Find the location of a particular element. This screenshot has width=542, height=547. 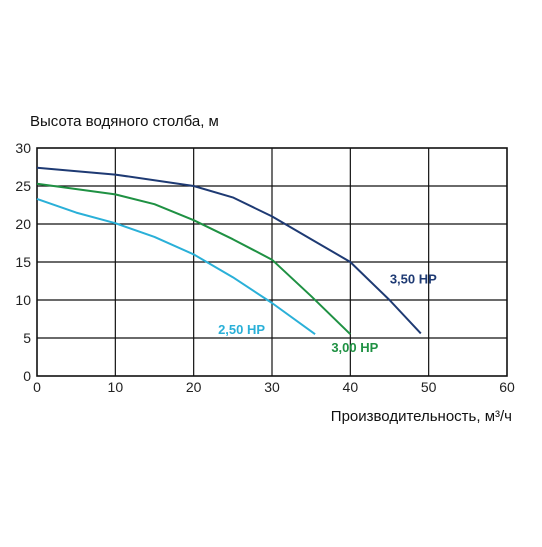

series-label: 3,00 HP is located at coordinates (354, 347).